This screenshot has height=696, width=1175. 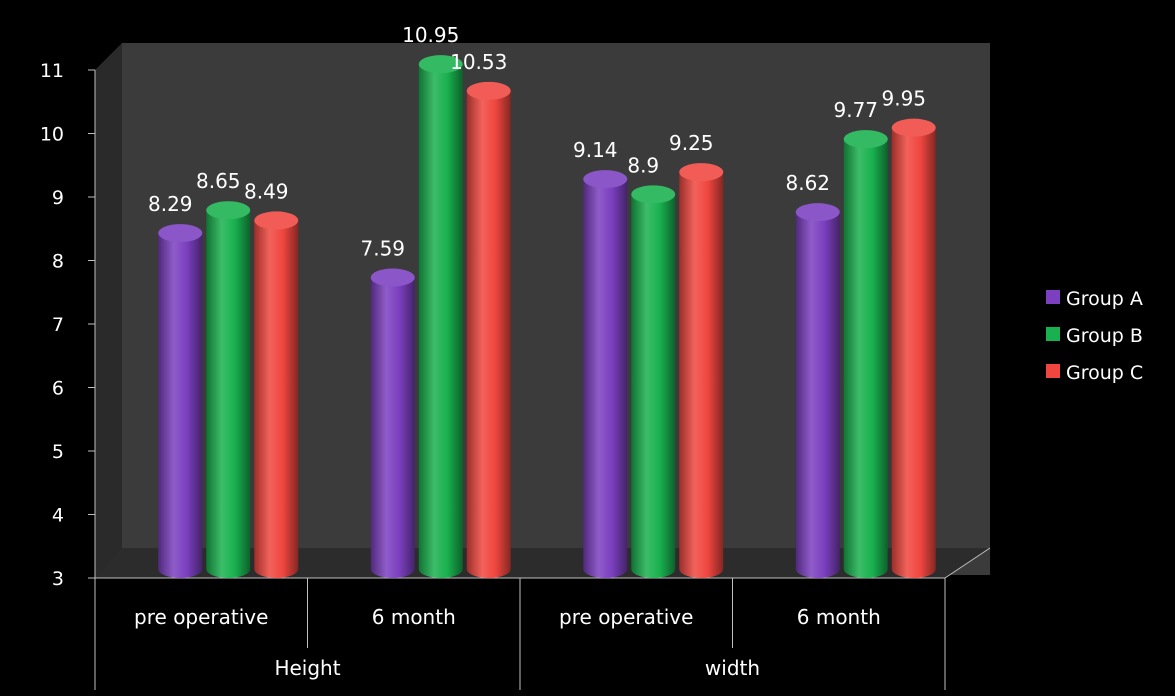 What do you see at coordinates (691, 143) in the screenshot?
I see `data-label: 9.25` at bounding box center [691, 143].